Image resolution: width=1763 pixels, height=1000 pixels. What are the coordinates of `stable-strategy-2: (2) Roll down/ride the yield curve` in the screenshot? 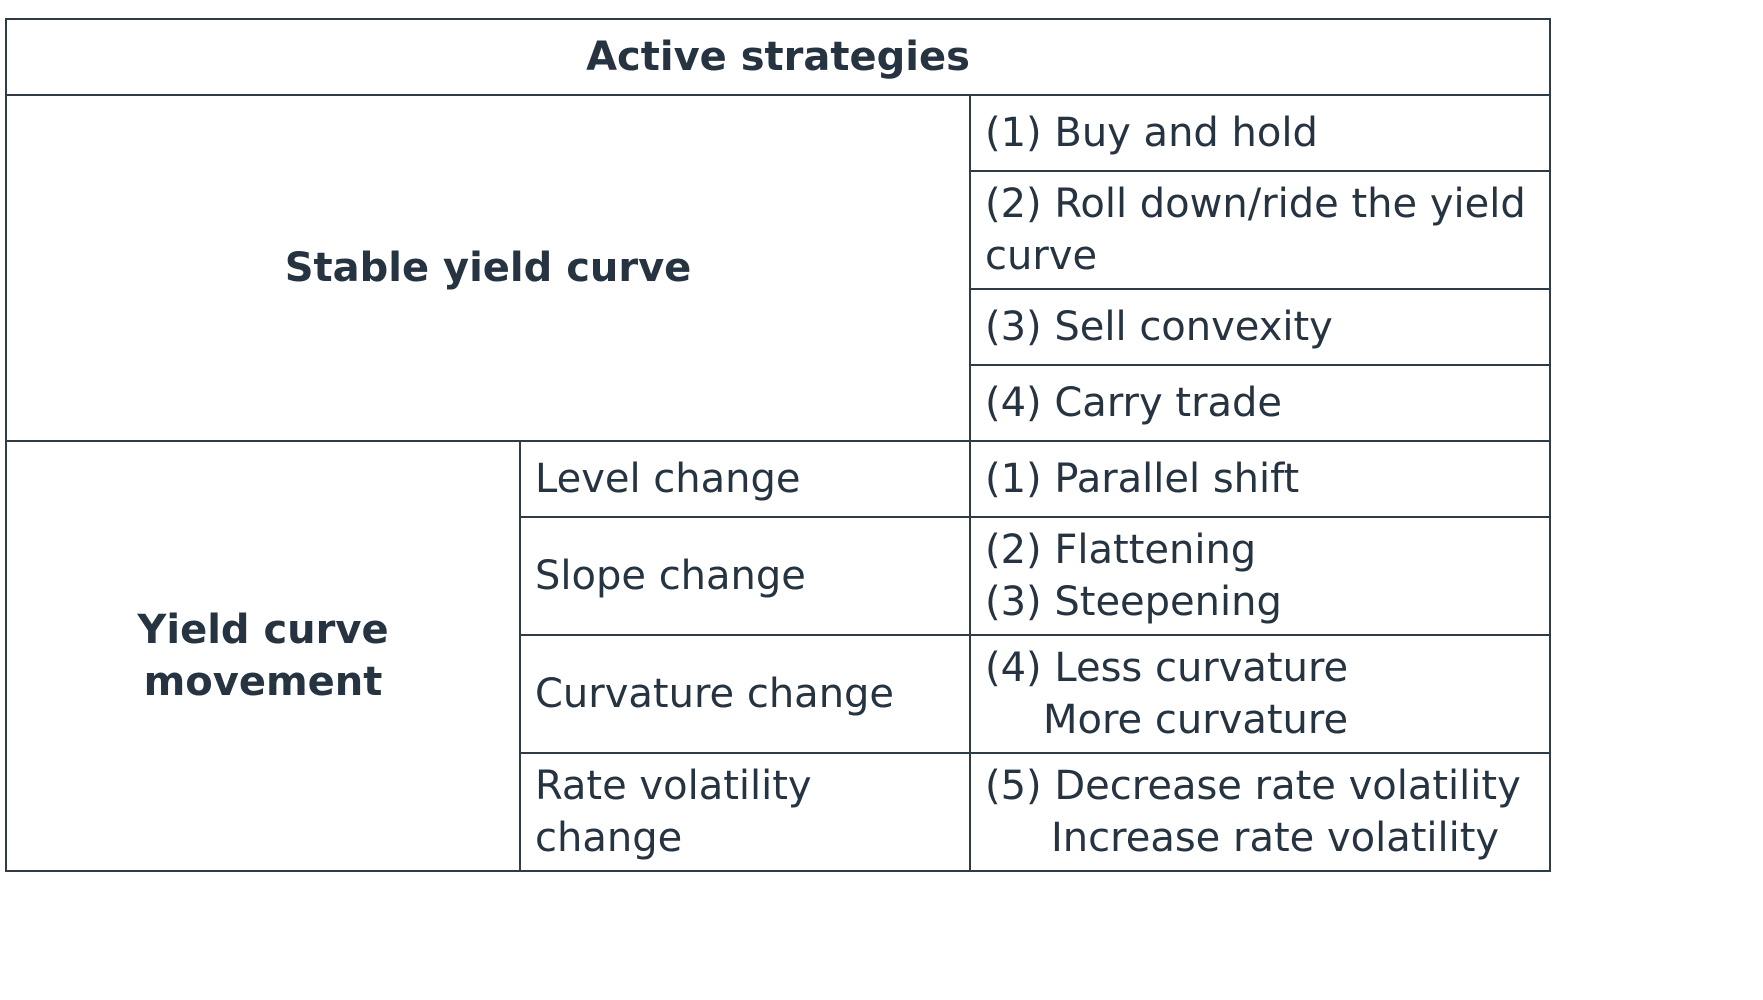 It's located at (1260, 230).